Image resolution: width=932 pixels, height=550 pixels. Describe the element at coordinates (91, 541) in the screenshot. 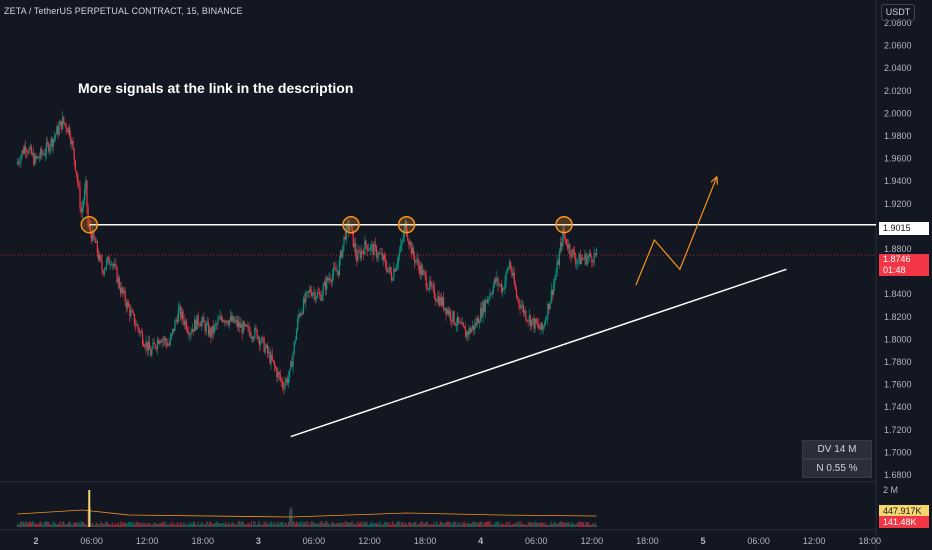

I see `x-tick-label: 06:00` at that location.